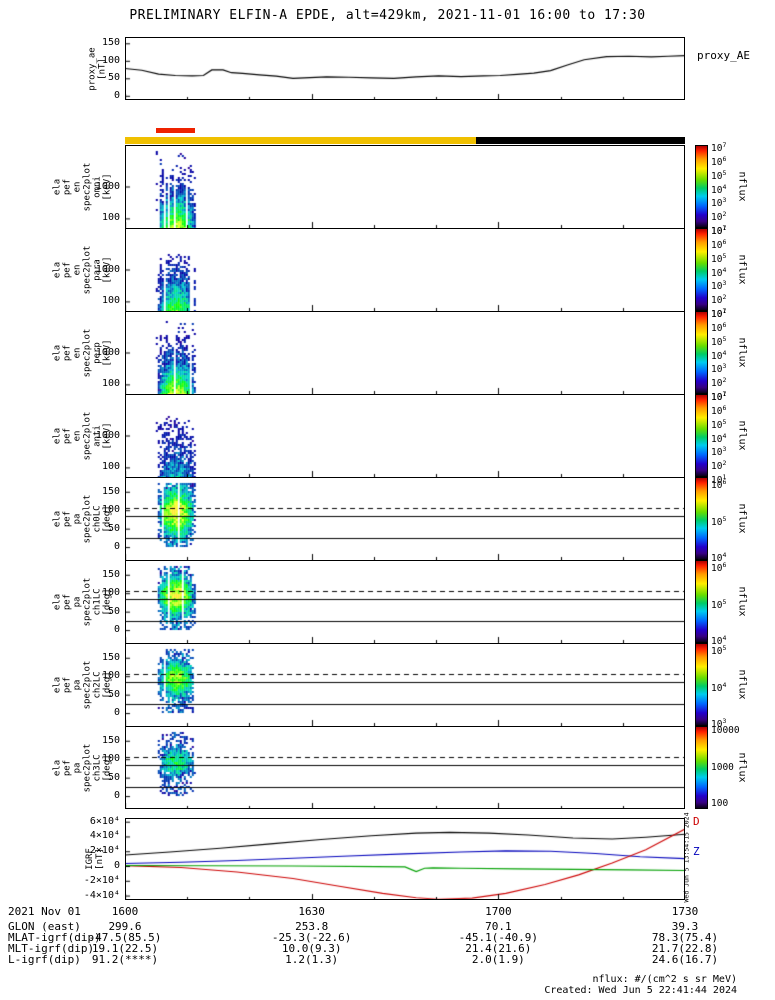 The width and height of the screenshot is (775, 1000). Describe the element at coordinates (686, 857) in the screenshot. I see `side-timestamp: Wed Jun 5 13:54:15 2024` at that location.